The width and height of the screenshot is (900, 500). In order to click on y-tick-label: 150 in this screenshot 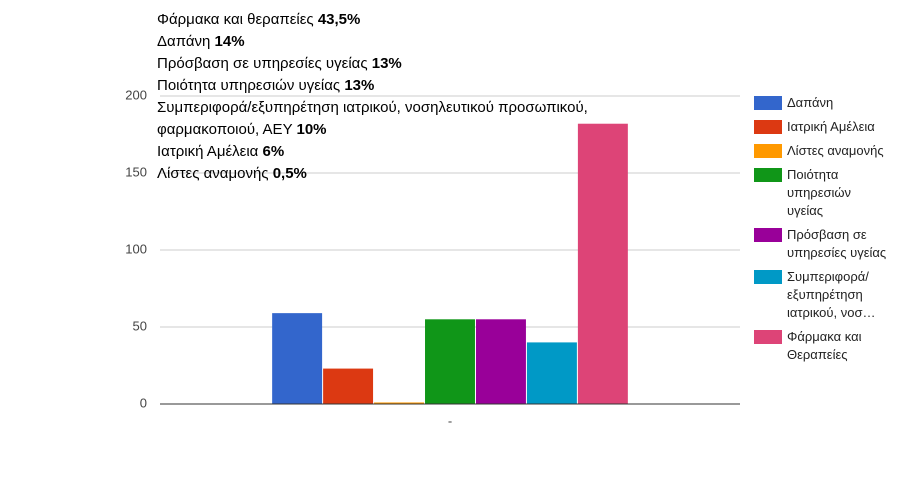, I will do `click(136, 171)`.